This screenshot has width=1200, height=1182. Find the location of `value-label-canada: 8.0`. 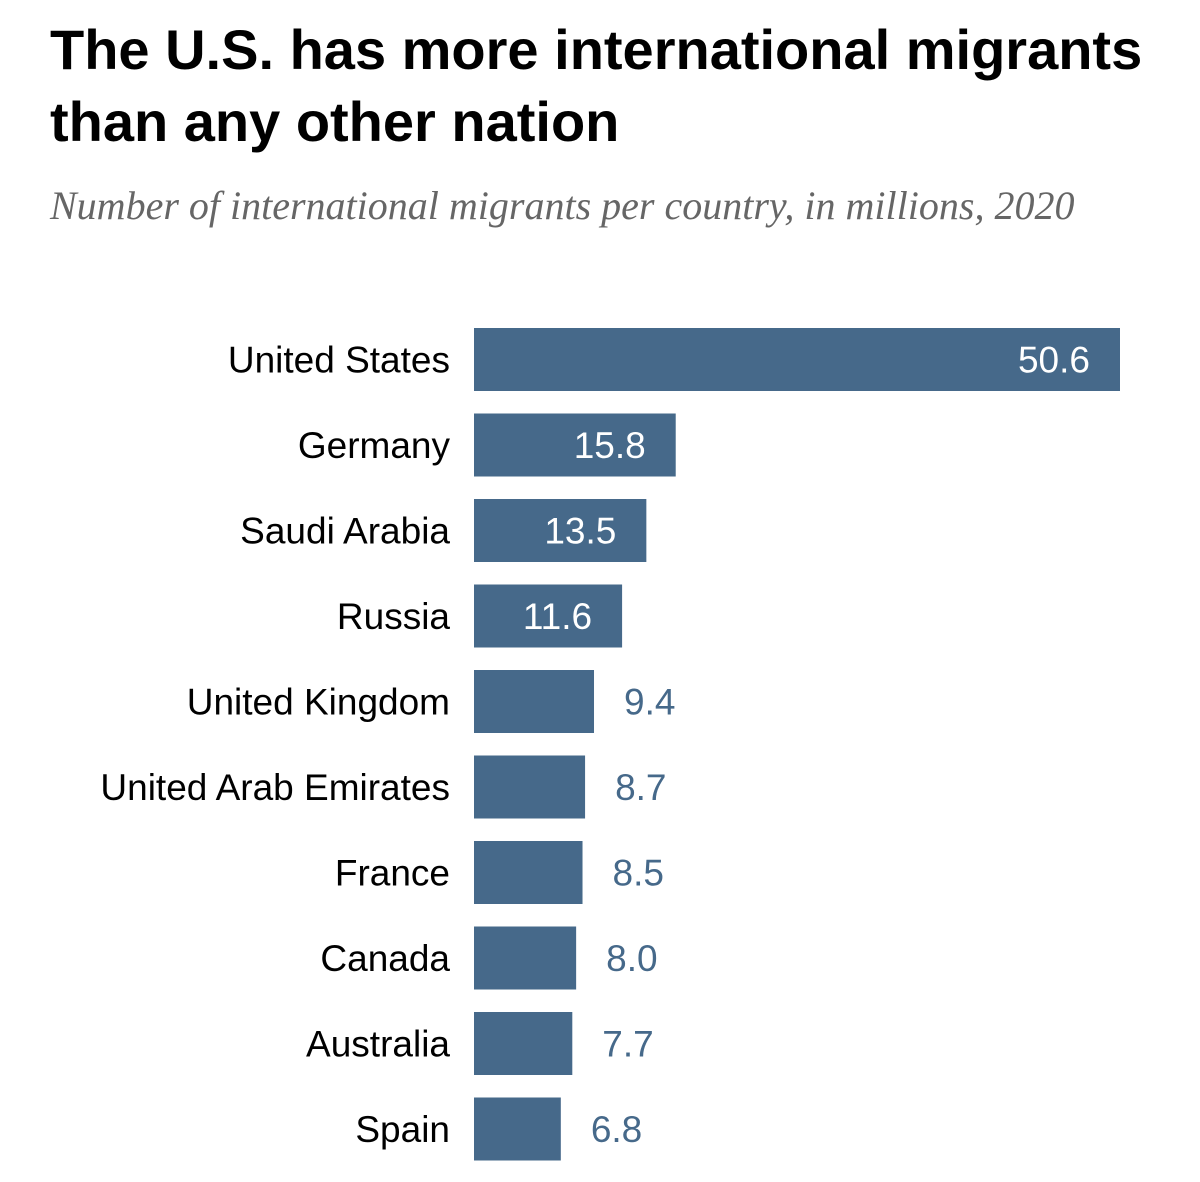

value-label-canada: 8.0 is located at coordinates (631, 958).